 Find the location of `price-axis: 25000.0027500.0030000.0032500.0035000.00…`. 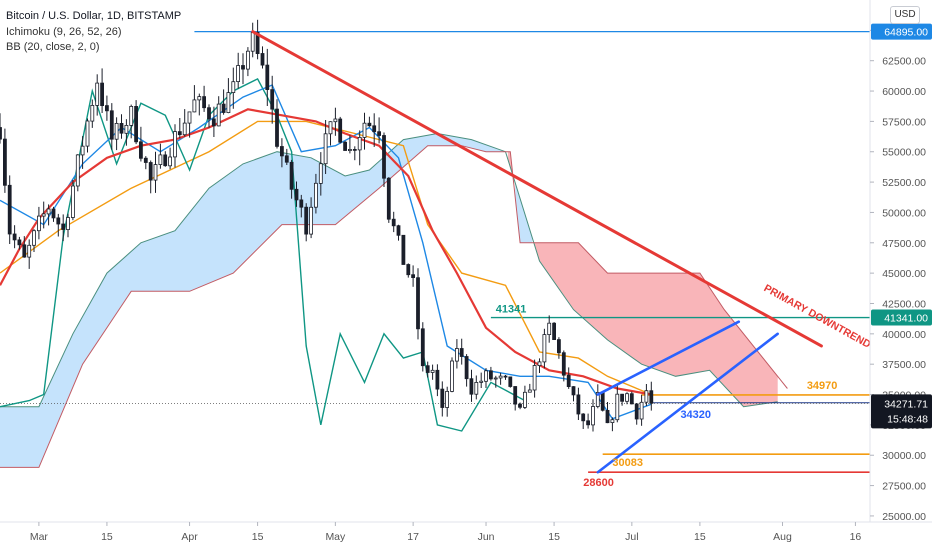

price-axis: 25000.0027500.0030000.0032500.0035000.00… is located at coordinates (900, 261).